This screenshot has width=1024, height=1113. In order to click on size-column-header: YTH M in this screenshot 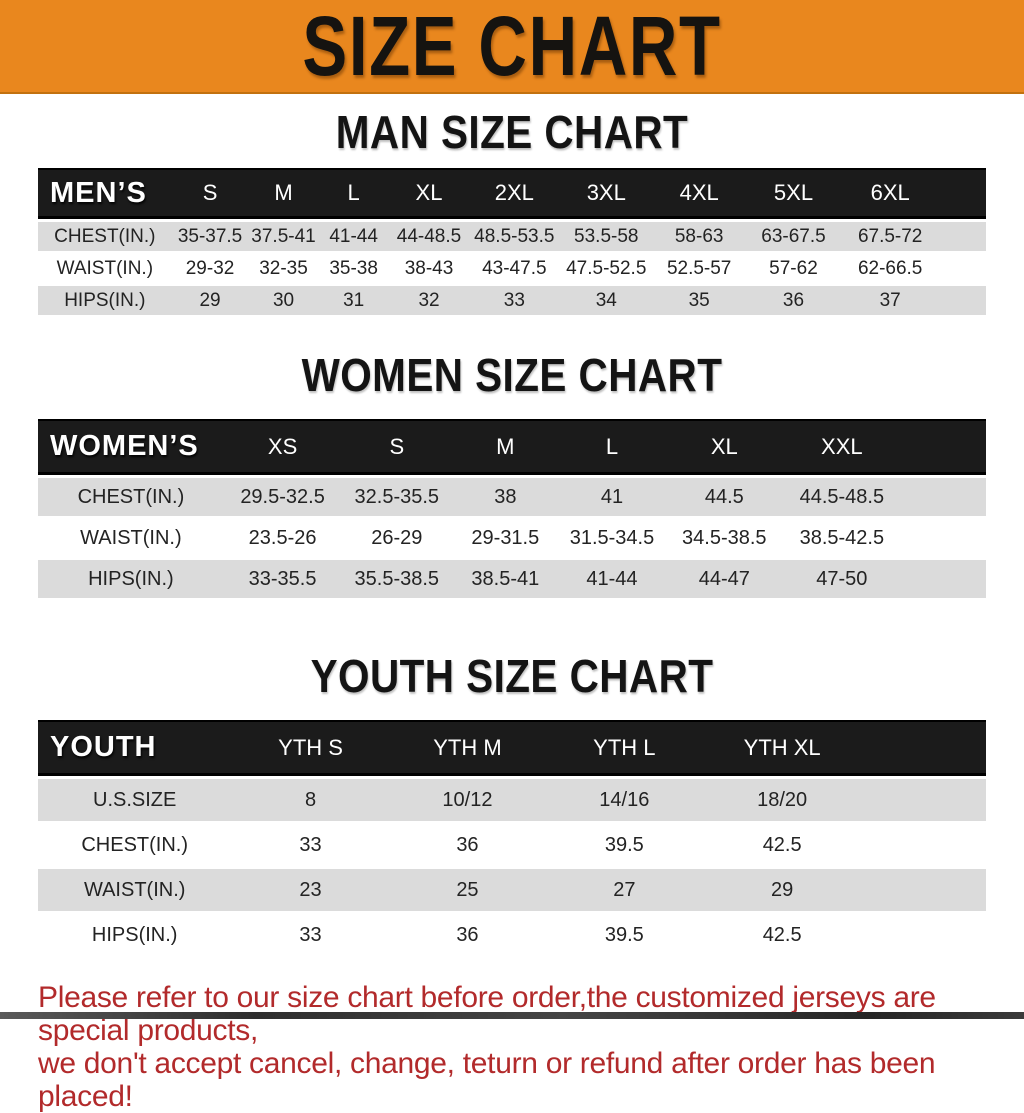, I will do `click(467, 748)`.